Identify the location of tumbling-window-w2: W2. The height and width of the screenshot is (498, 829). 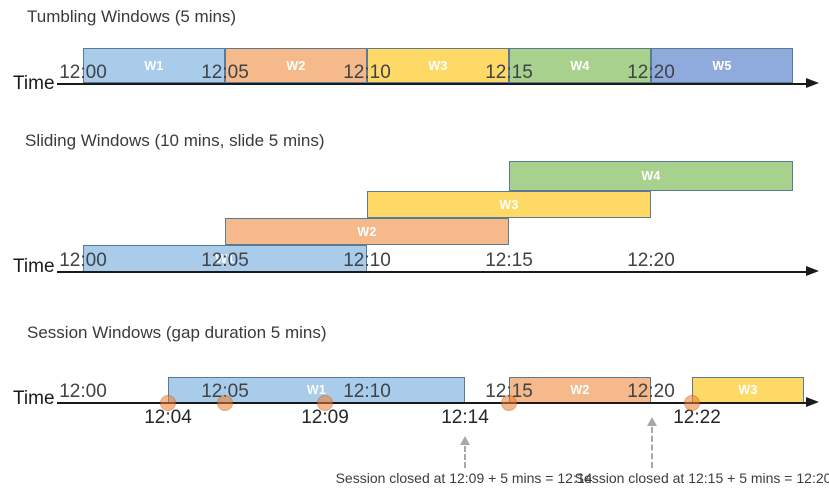
(296, 65).